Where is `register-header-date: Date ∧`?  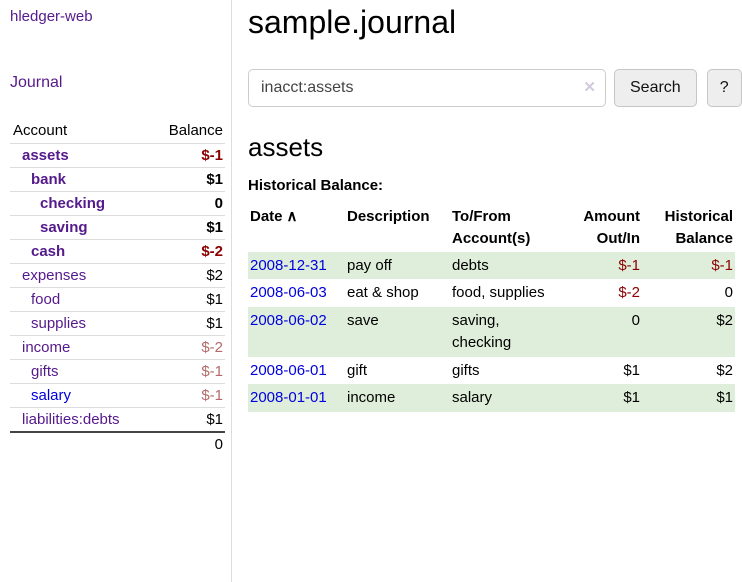 register-header-date: Date ∧ is located at coordinates (274, 216).